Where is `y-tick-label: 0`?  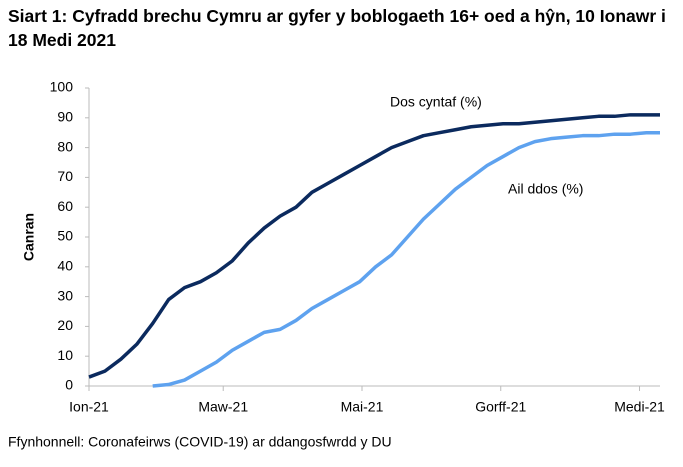
y-tick-label: 0 is located at coordinates (69, 385).